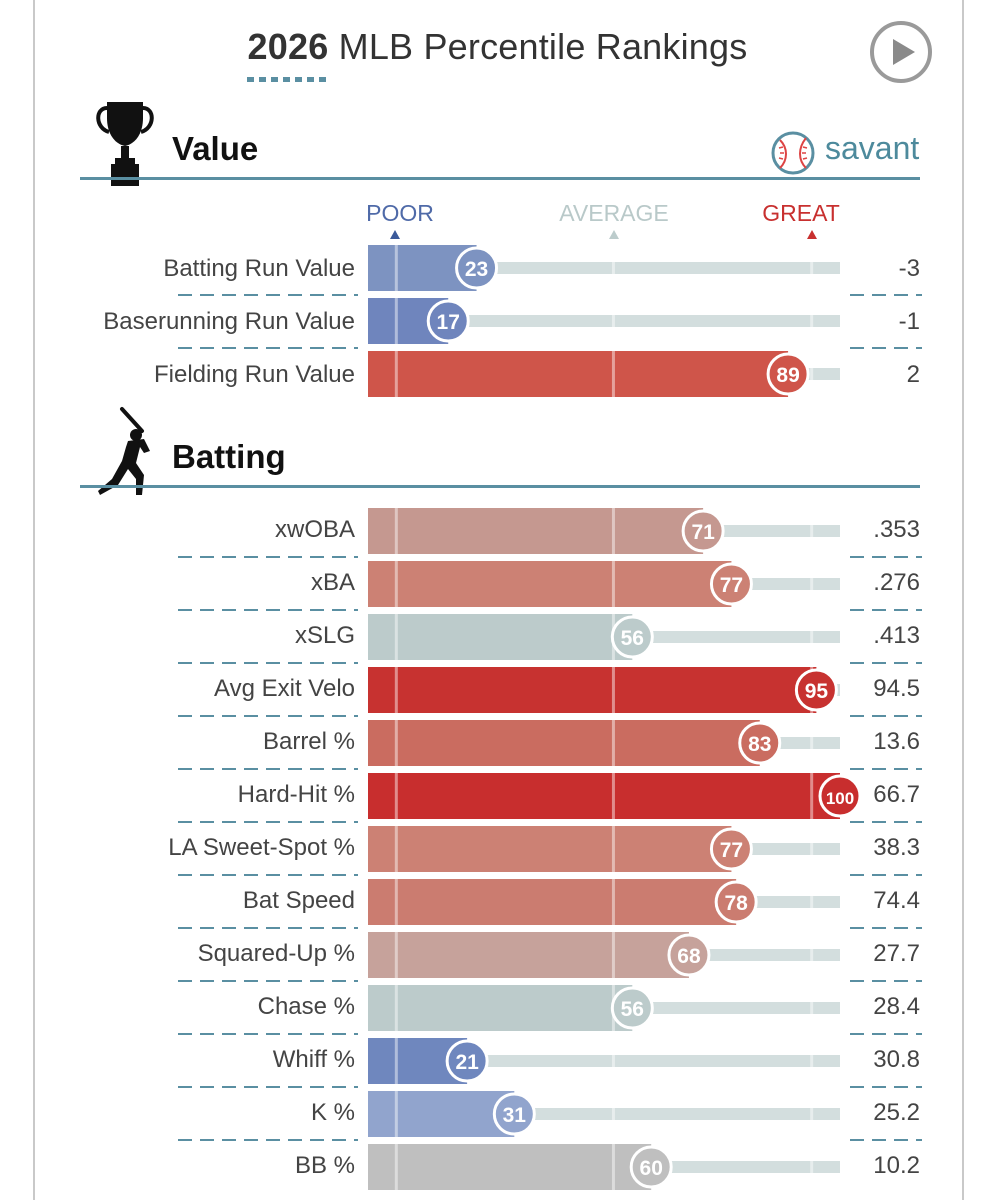 The image size is (995, 1200). Describe the element at coordinates (872, 148) in the screenshot. I see `savant-label: savant` at that location.